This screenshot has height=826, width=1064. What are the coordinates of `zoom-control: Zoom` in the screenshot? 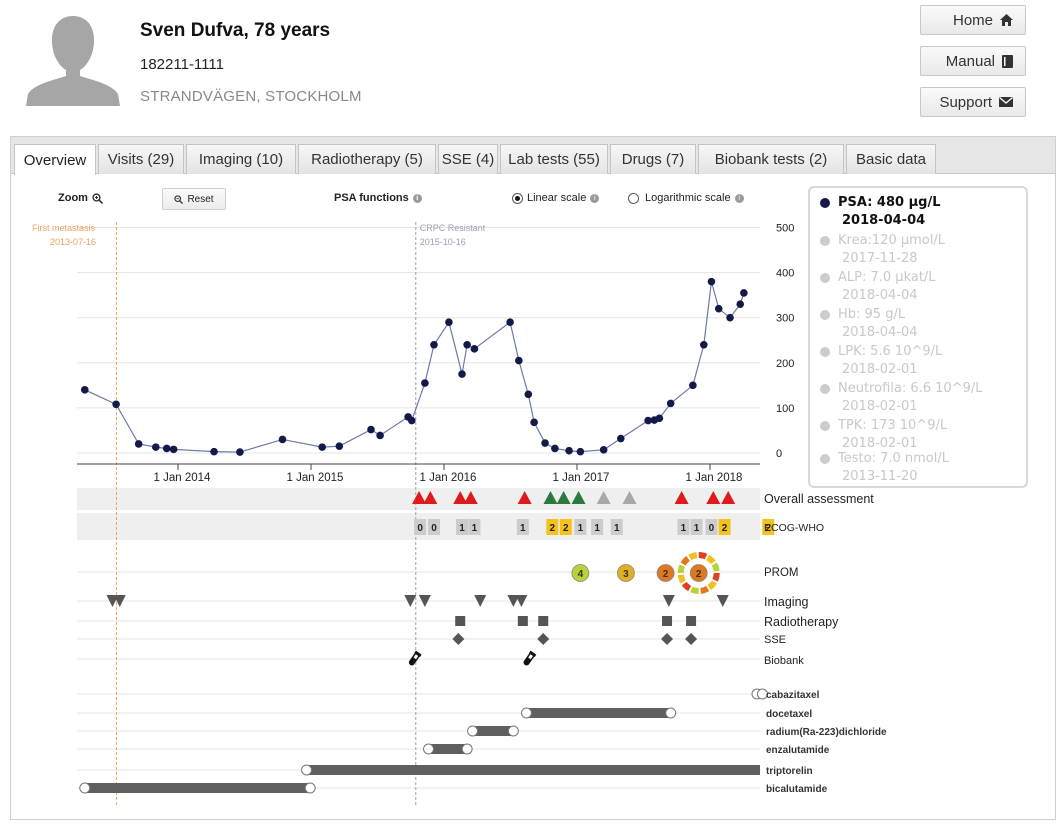 It's located at (80, 198).